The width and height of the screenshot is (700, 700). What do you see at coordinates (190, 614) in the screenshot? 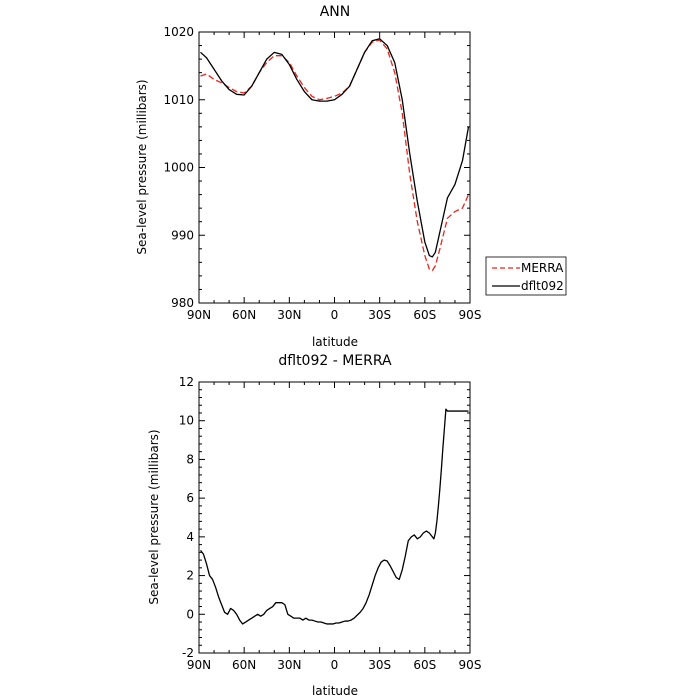
I see `bottom-y-tick-label: 0` at bounding box center [190, 614].